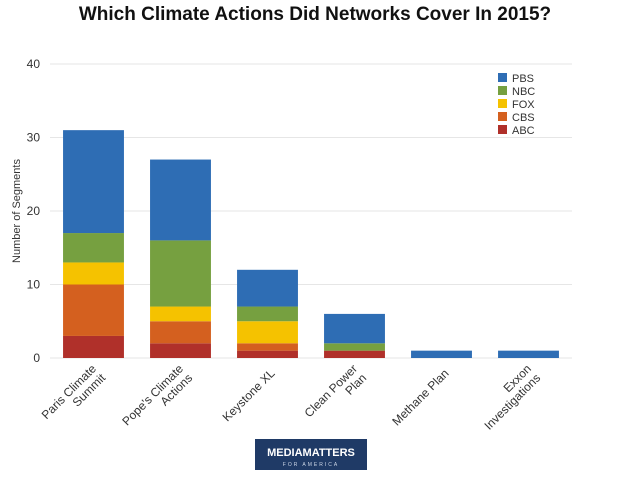 The image size is (620, 482). I want to click on logo-sub: FOR AMERICA, so click(311, 465).